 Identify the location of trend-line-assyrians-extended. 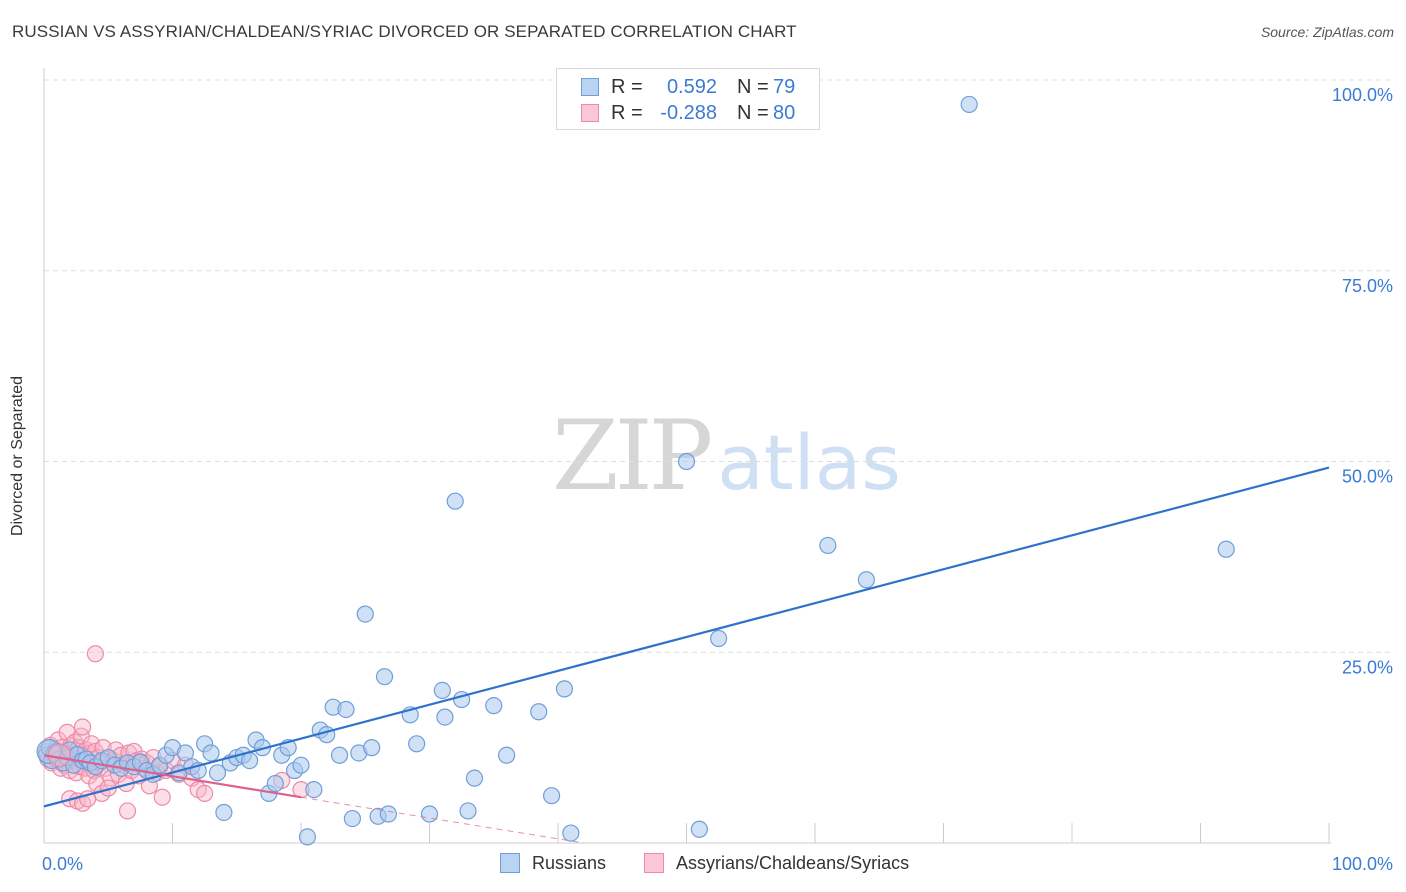
(442, 820).